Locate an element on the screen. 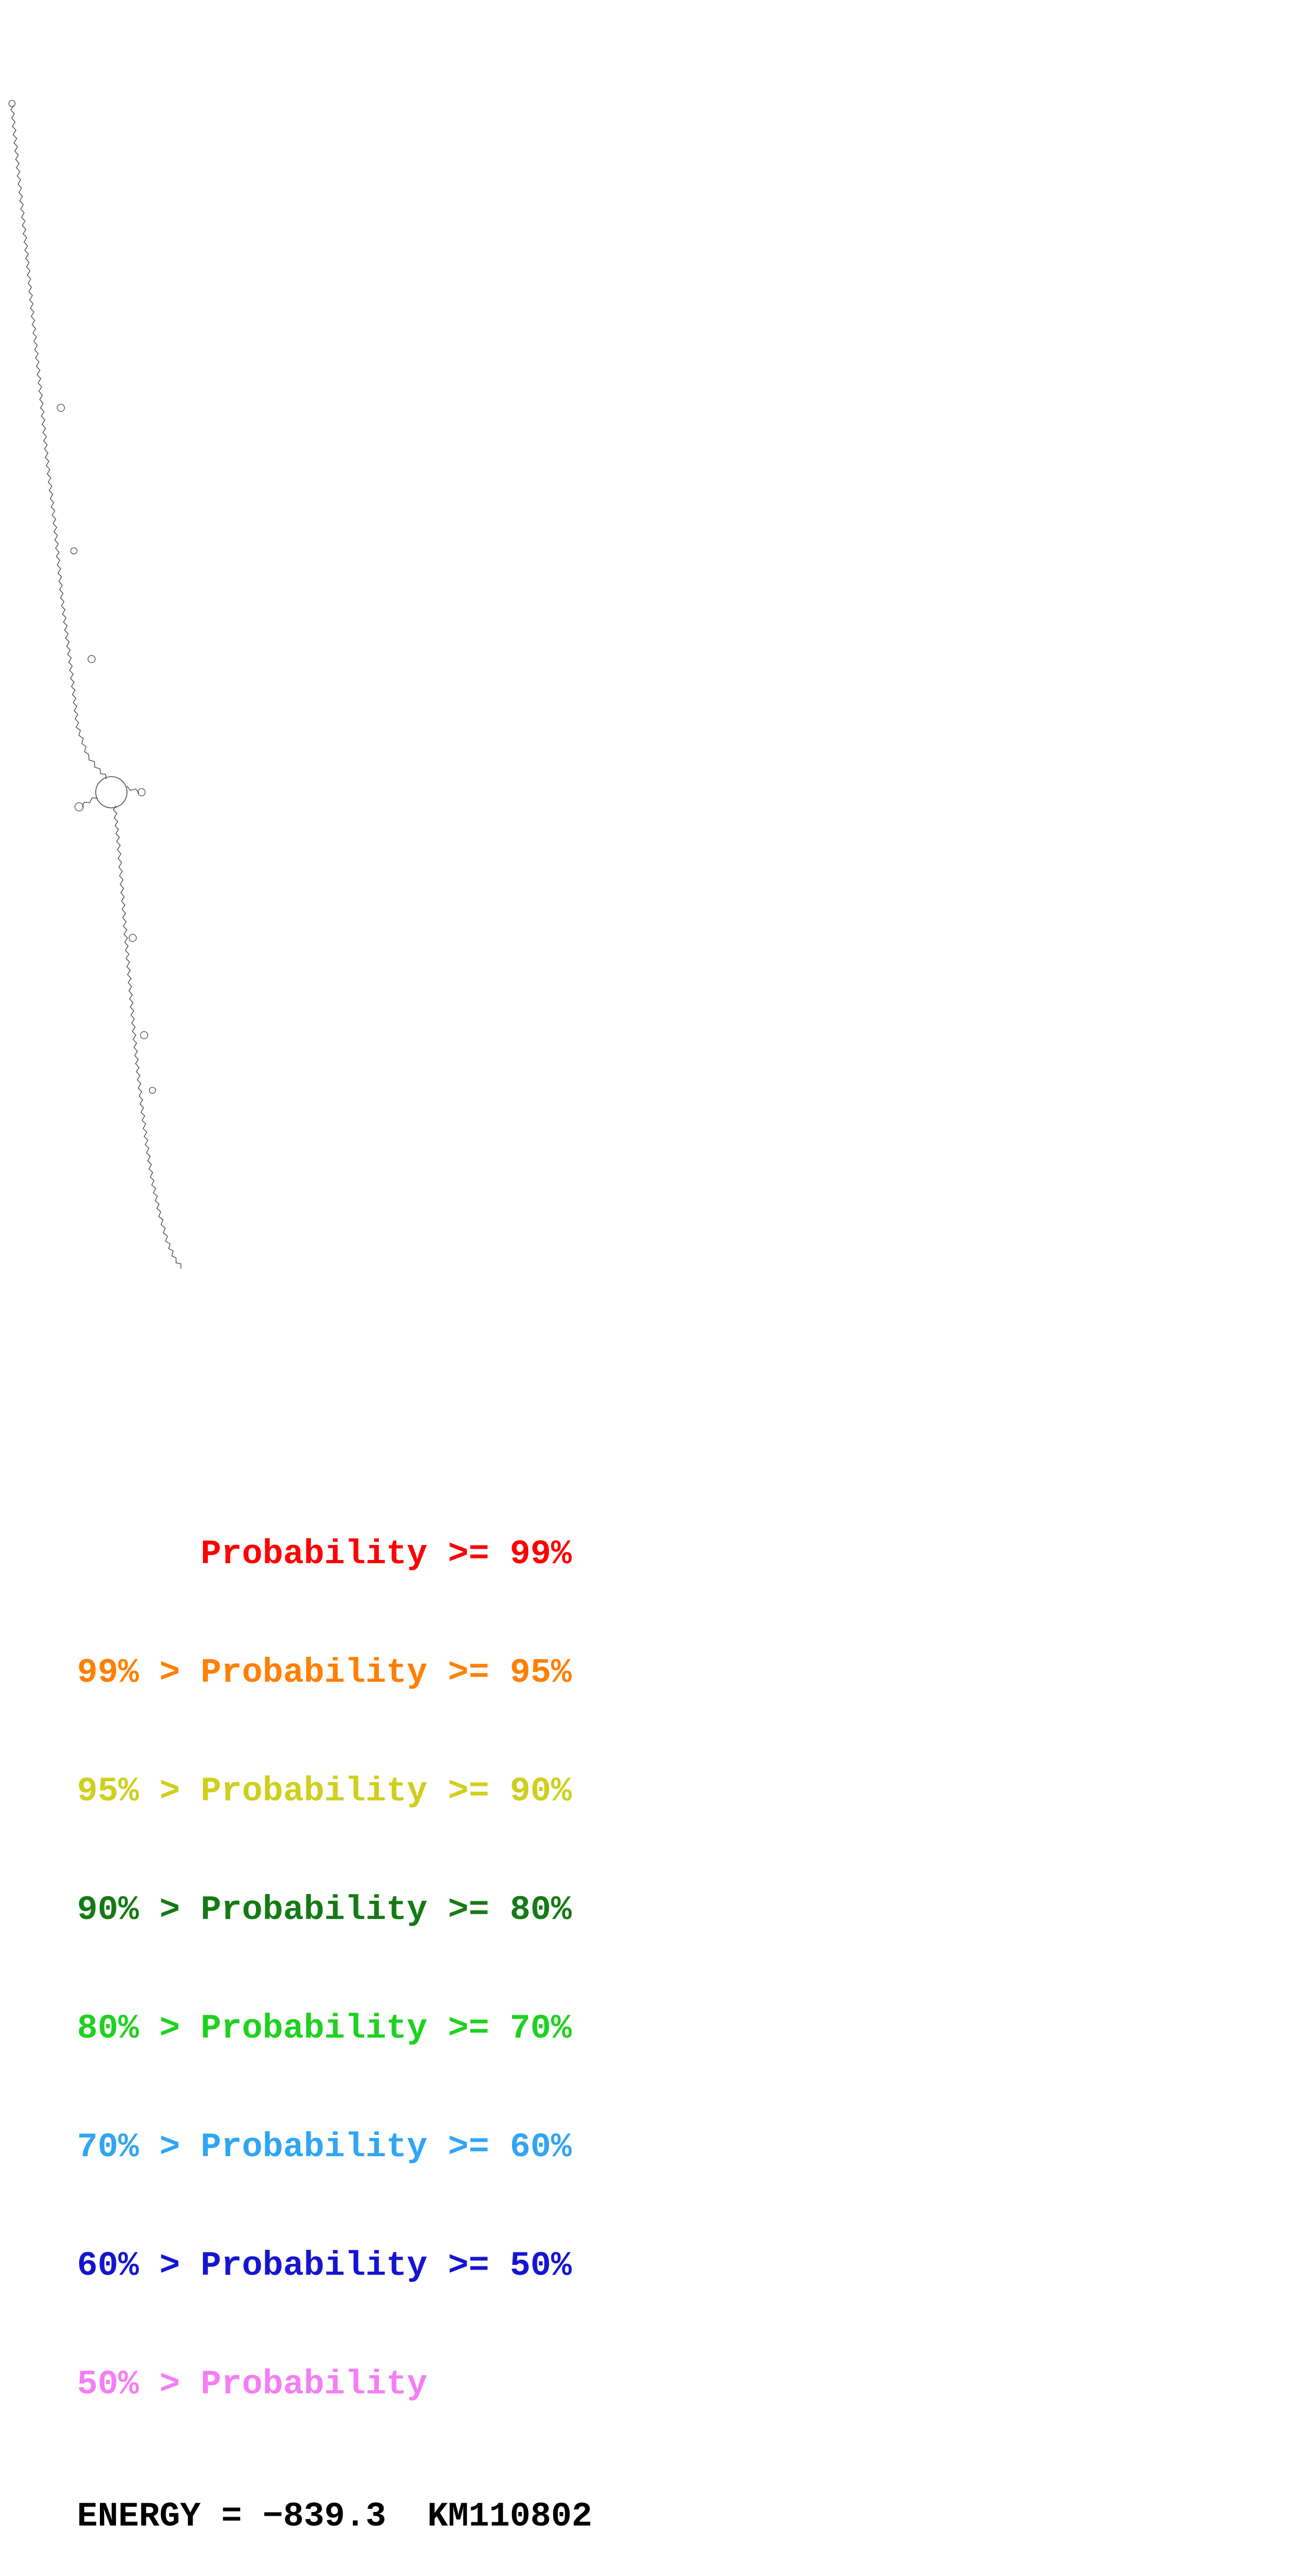 This screenshot has height=2576, width=1290. chain-upper is located at coordinates (58, 442).